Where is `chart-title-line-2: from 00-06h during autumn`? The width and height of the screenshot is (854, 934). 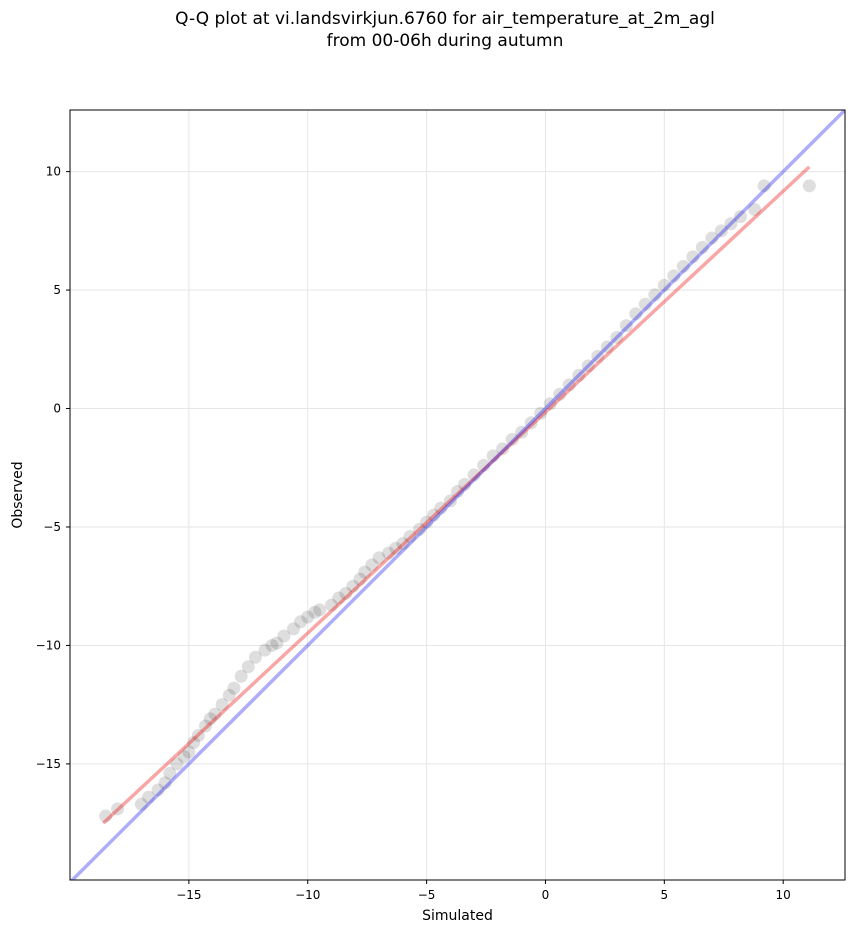
chart-title-line-2: from 00-06h during autumn is located at coordinates (445, 41).